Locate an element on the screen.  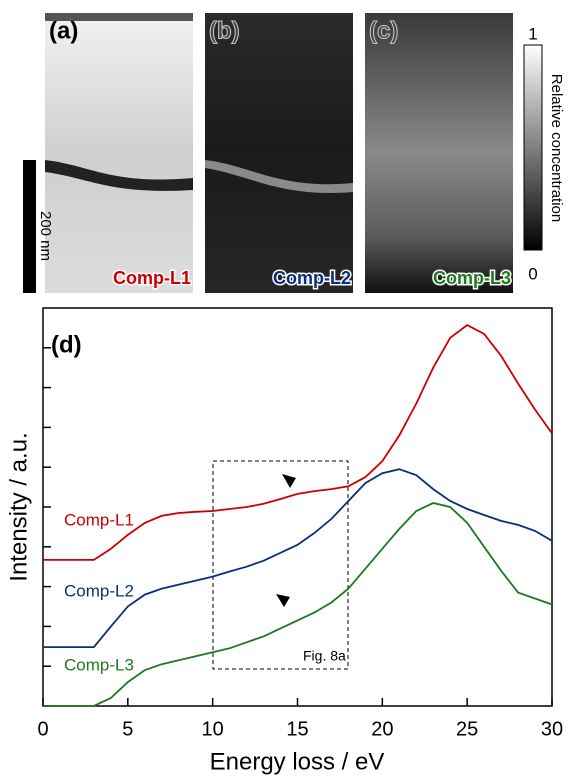
colorbar-tick-label: 1 is located at coordinates (532, 33).